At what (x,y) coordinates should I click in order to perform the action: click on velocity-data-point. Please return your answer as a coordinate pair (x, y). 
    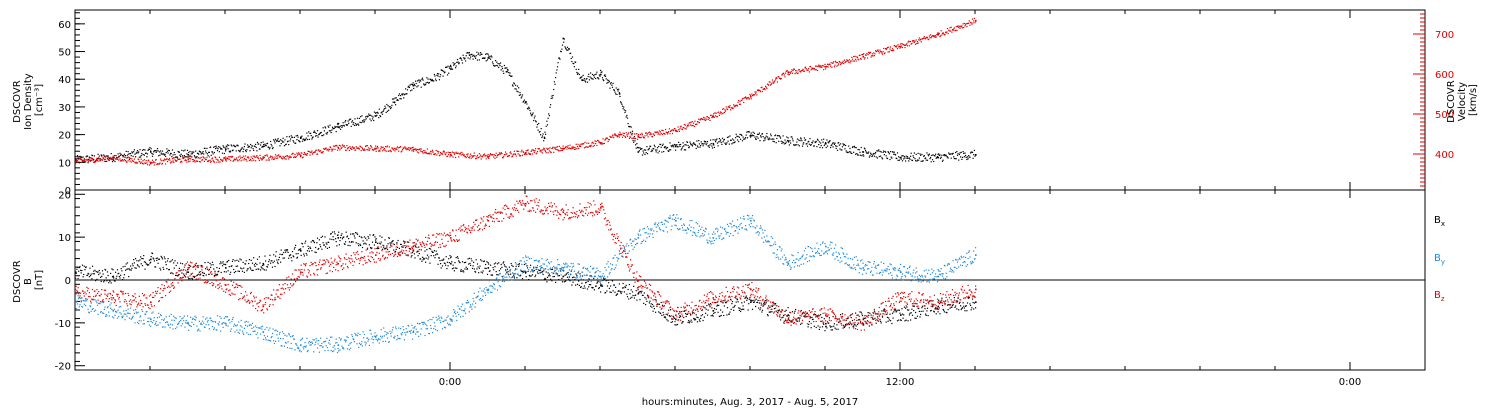
    Looking at the image, I should click on (413, 149).